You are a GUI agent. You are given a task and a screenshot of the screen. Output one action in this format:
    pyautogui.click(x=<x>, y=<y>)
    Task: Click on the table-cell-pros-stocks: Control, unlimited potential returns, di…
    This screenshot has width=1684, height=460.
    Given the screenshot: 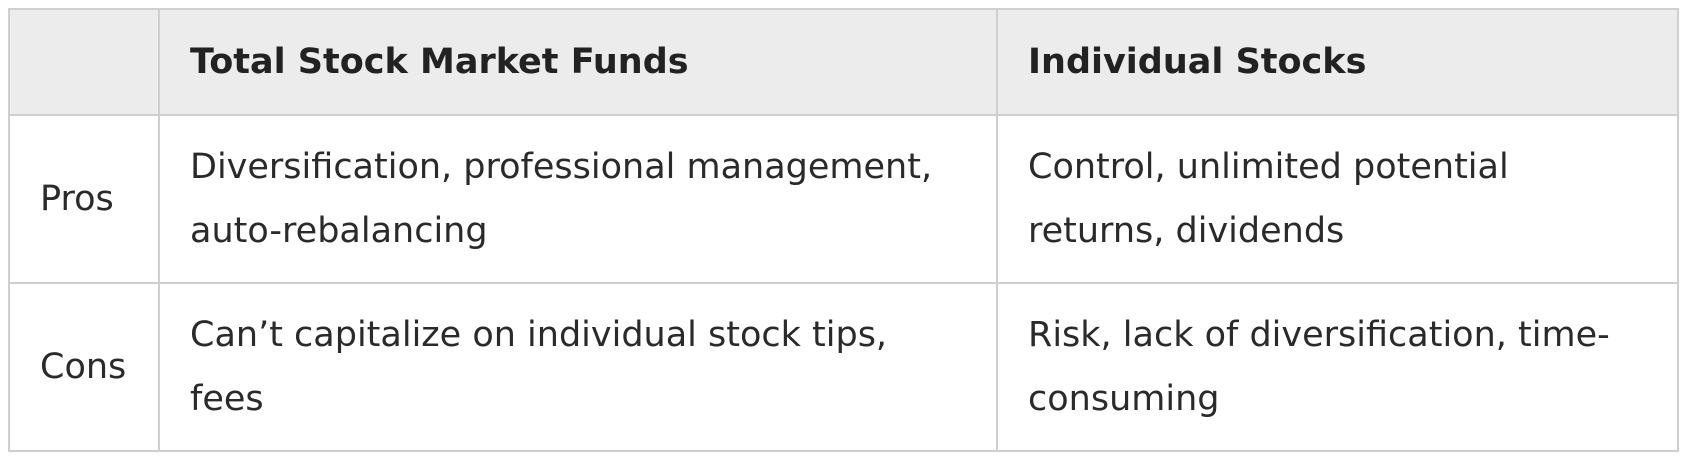 What is the action you would take?
    pyautogui.click(x=1337, y=199)
    